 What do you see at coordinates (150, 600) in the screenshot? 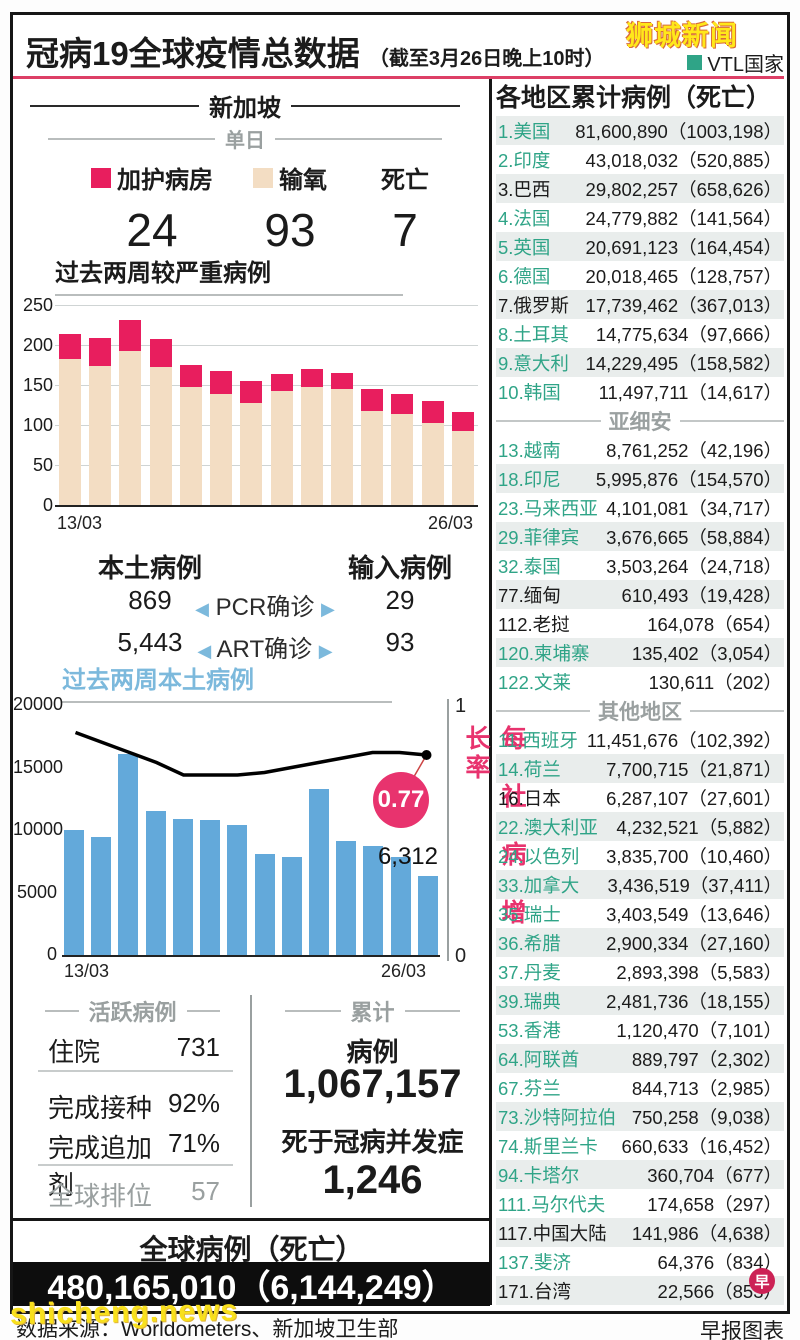
I see `local-case-value: 869` at bounding box center [150, 600].